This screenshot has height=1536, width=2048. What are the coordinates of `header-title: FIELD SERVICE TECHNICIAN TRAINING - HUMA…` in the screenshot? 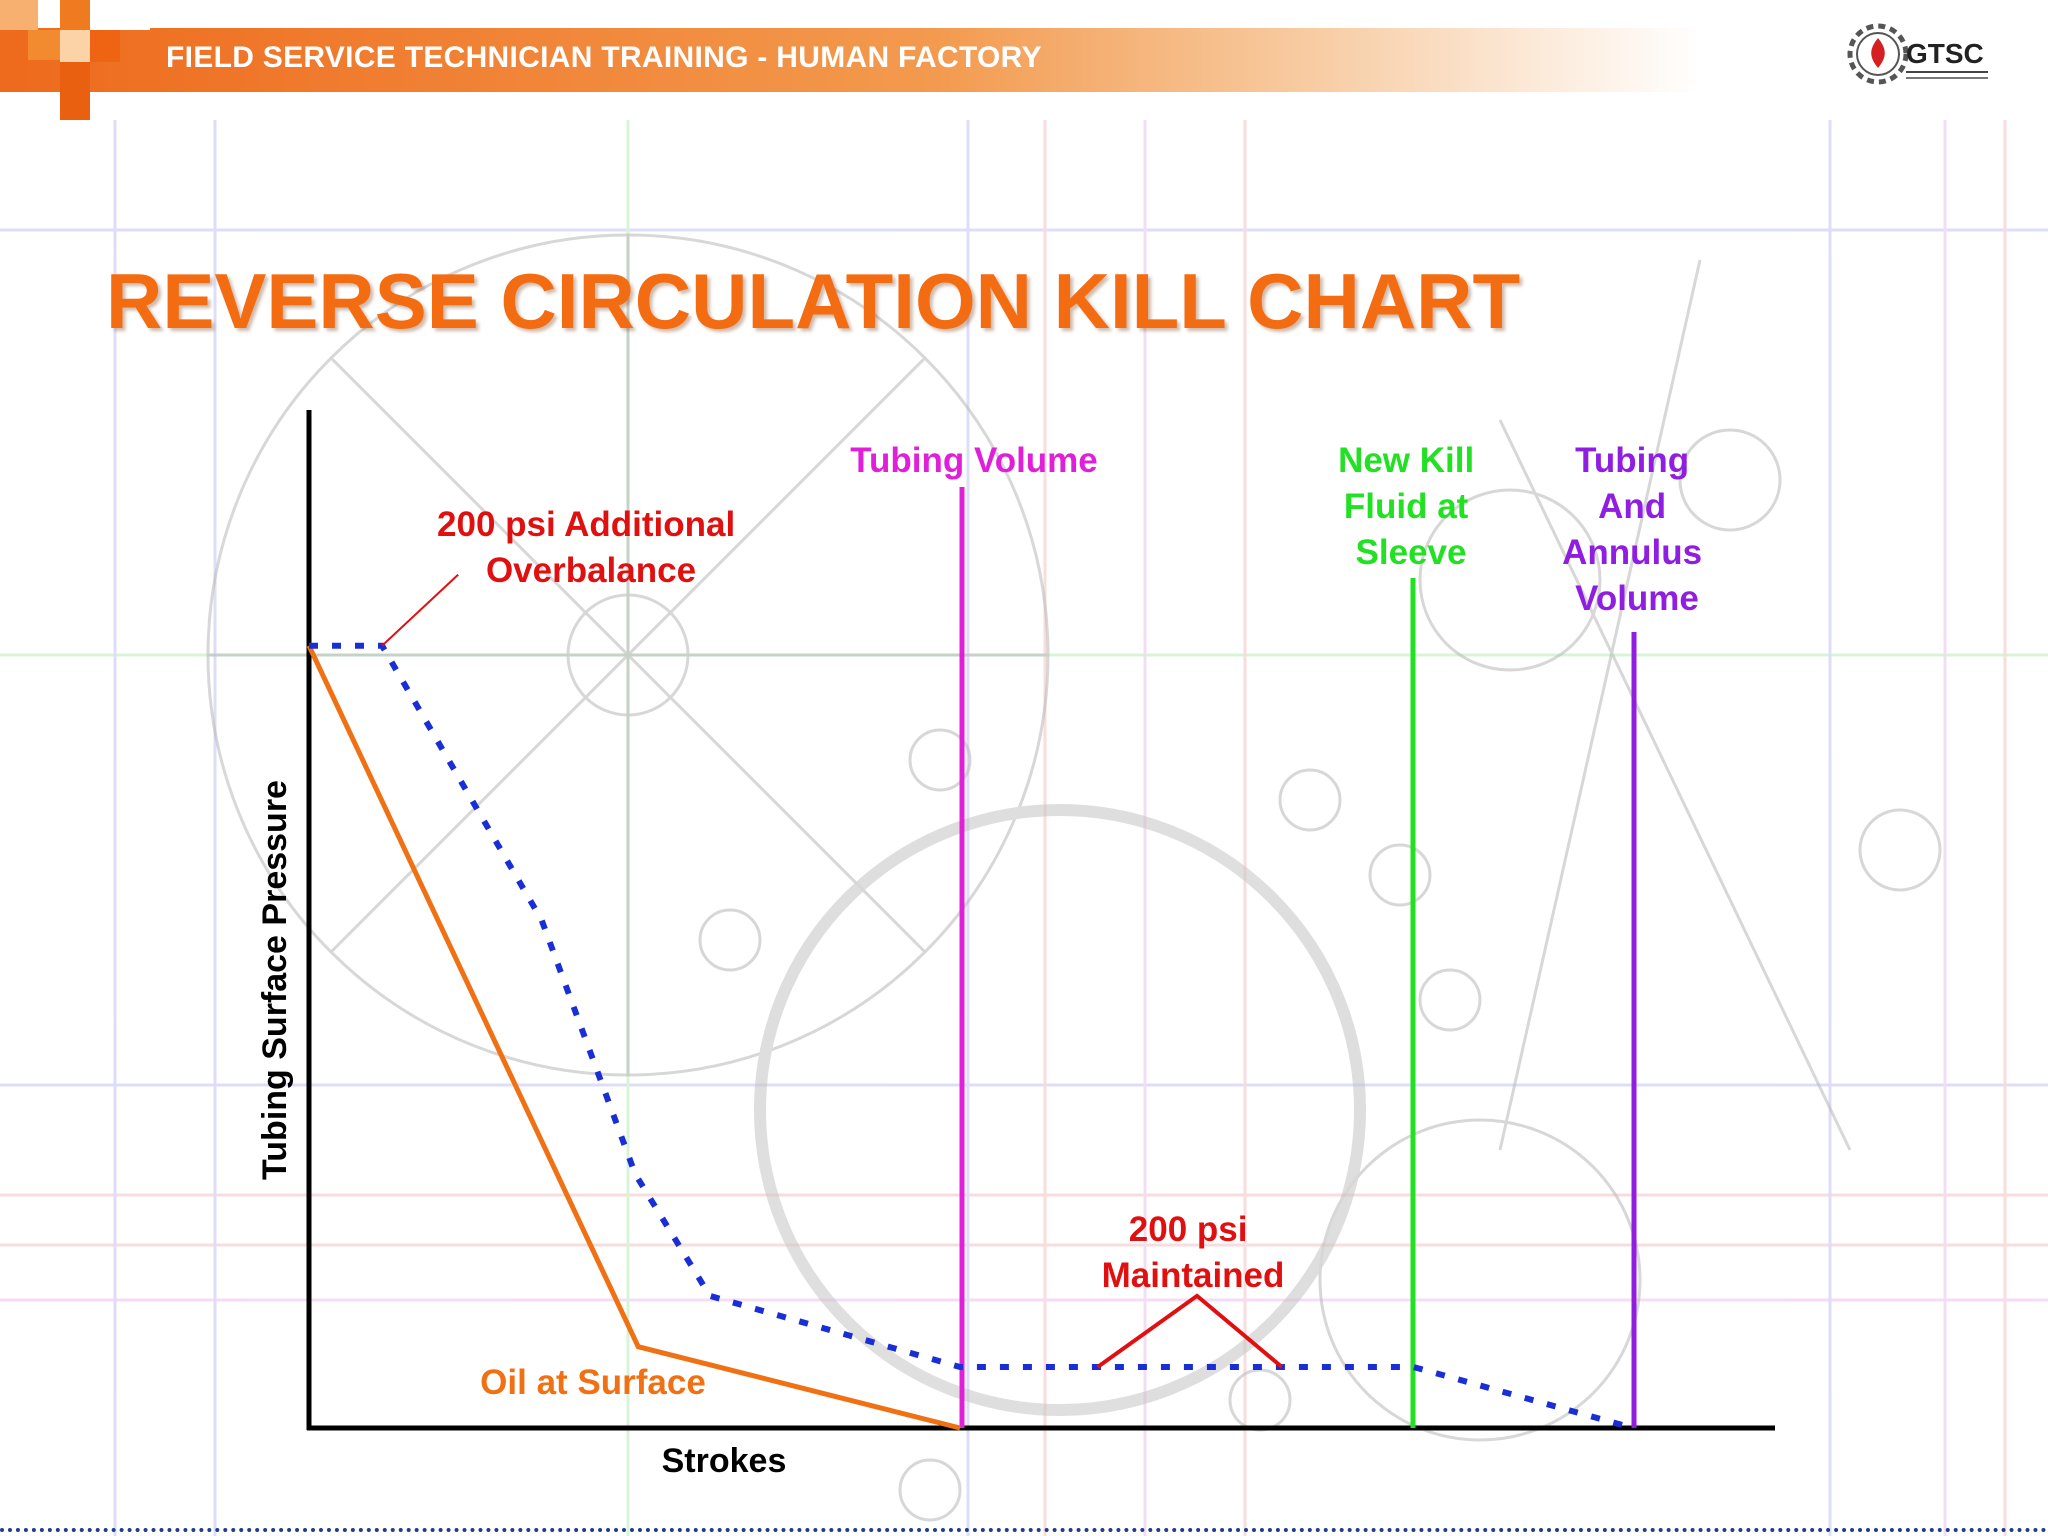 It's located at (604, 57).